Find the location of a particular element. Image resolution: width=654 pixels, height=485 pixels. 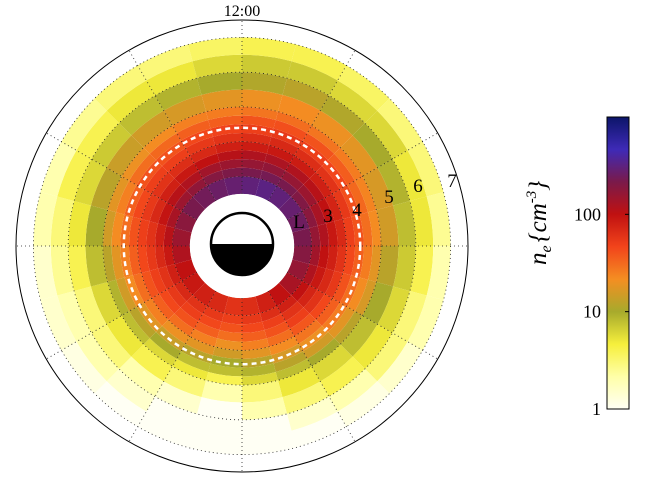

label-subscript: e is located at coordinates (546, 248).